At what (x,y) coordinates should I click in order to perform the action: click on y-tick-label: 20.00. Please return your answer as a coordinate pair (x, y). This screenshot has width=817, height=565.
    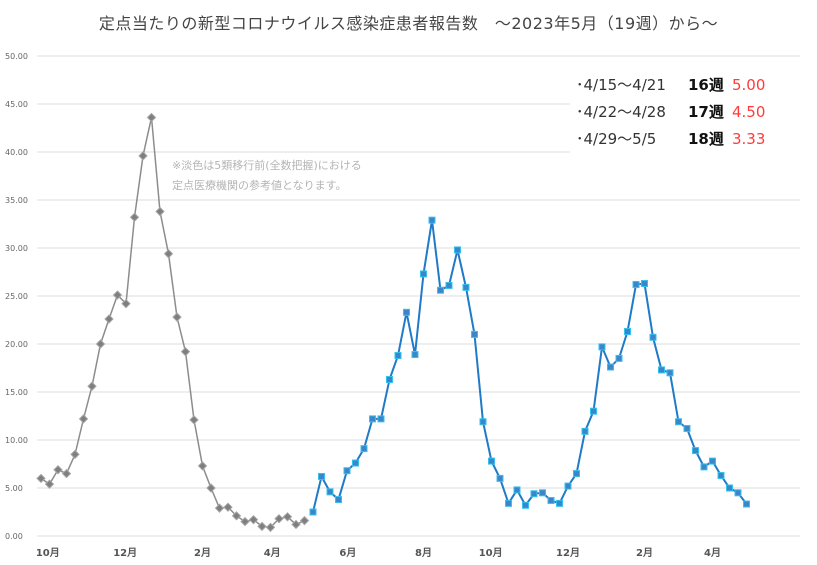
    Looking at the image, I should click on (16, 344).